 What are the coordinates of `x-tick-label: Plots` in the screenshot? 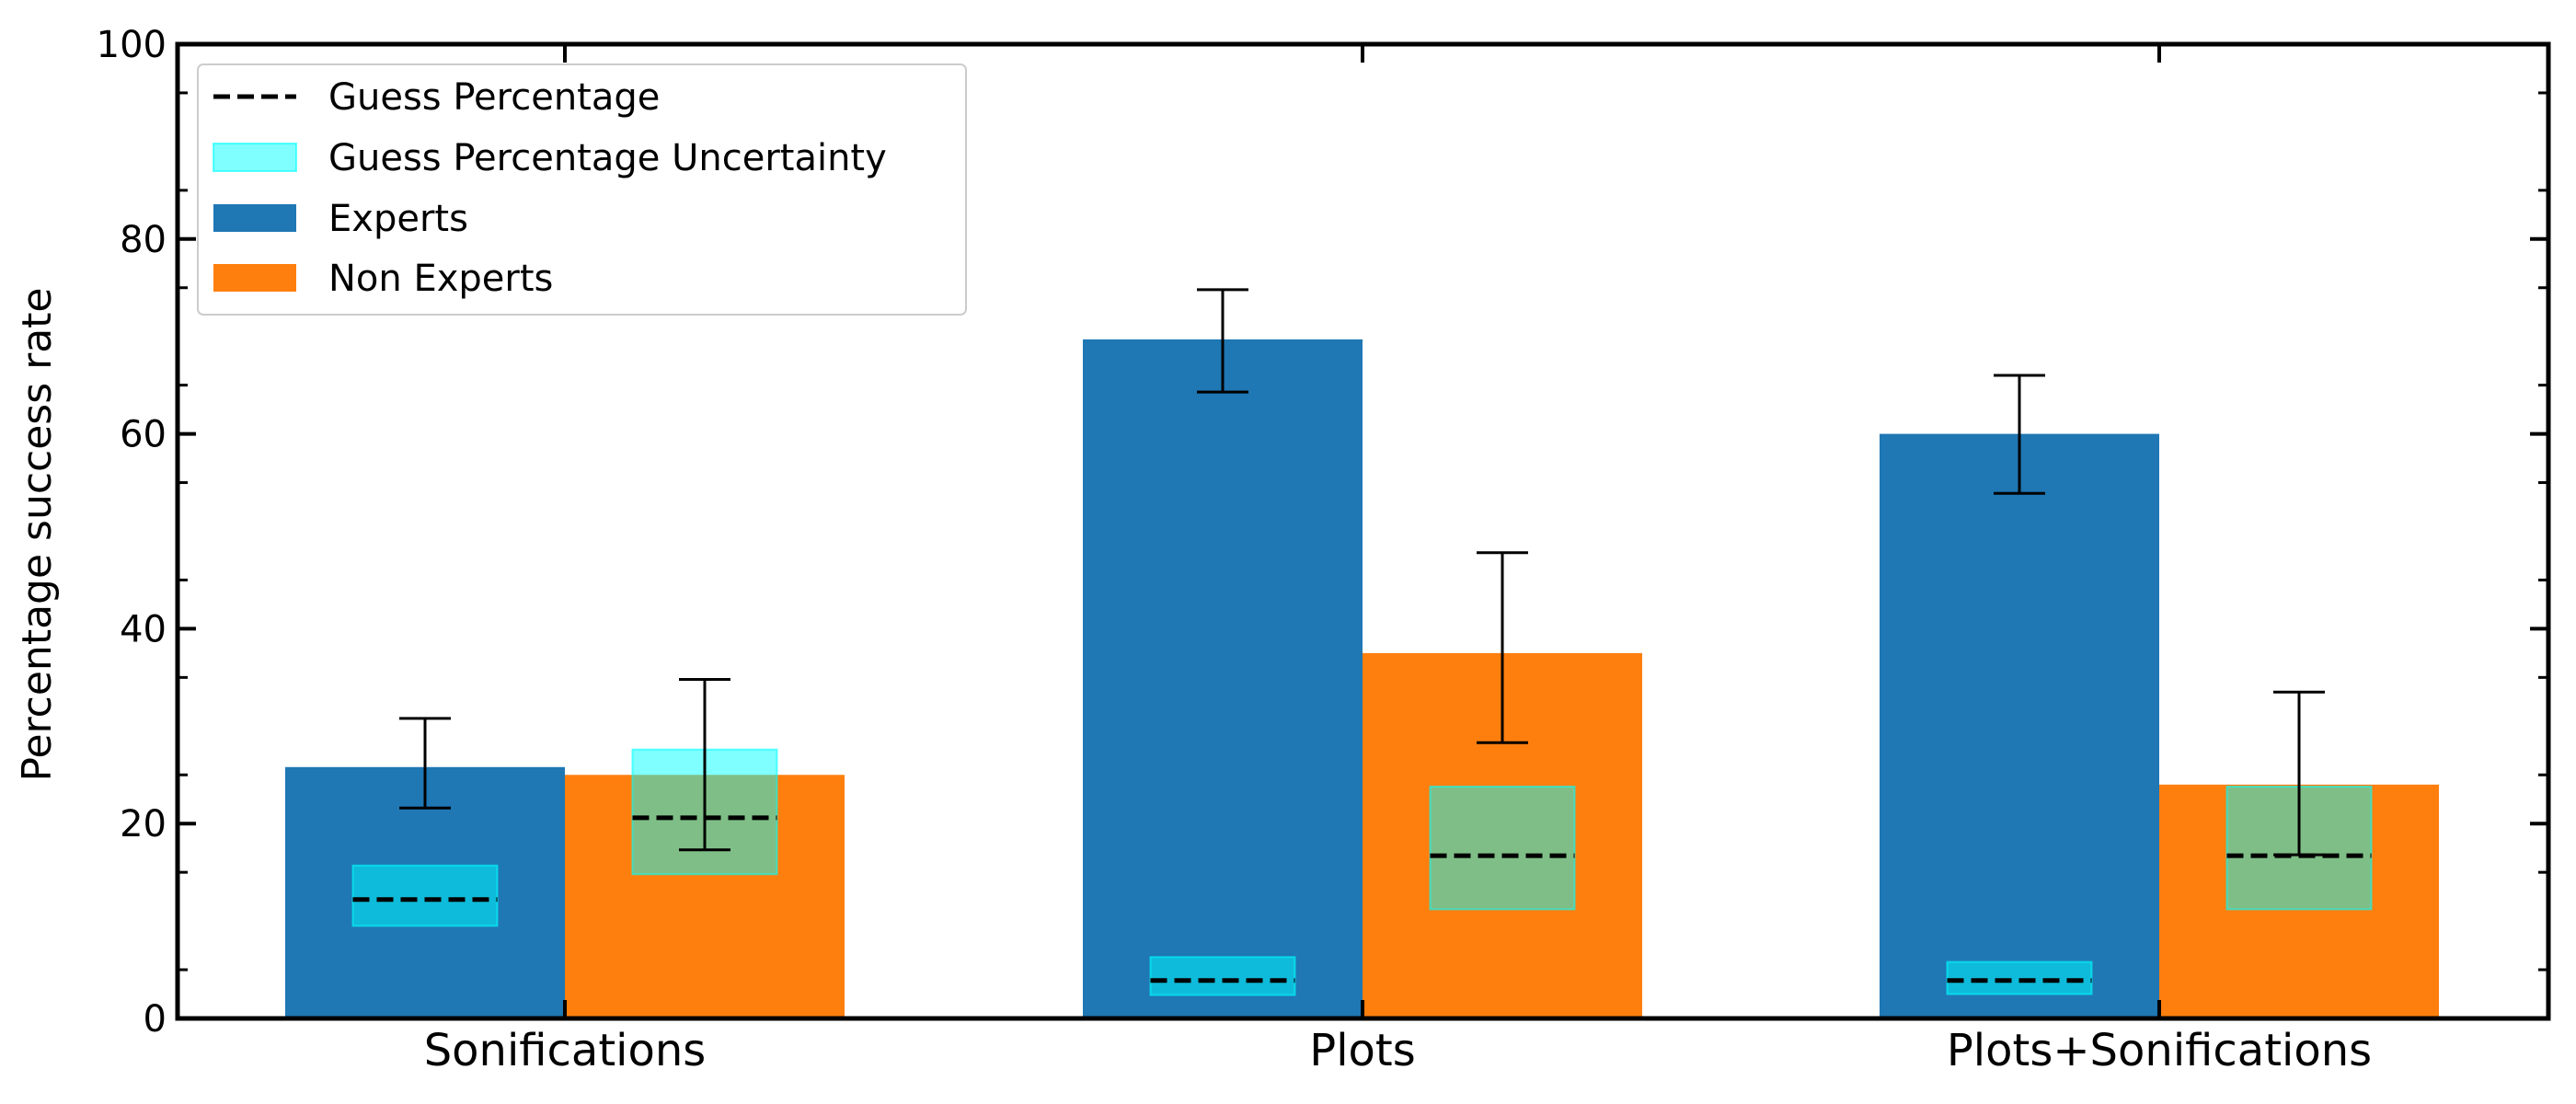 It's located at (1362, 1050).